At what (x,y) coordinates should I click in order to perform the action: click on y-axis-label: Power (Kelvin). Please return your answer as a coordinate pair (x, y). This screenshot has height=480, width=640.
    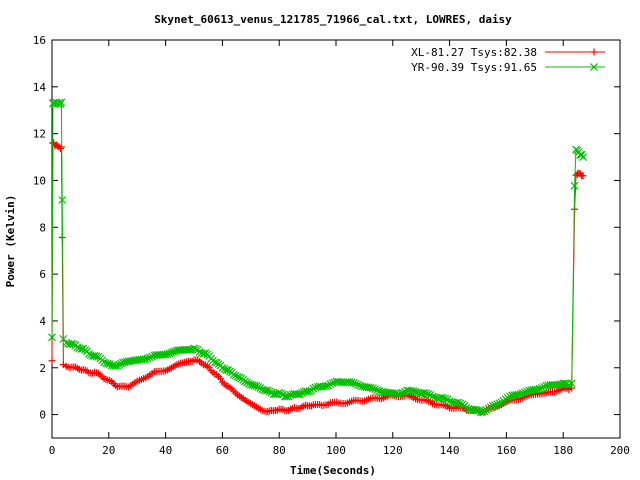
    Looking at the image, I should click on (10, 241).